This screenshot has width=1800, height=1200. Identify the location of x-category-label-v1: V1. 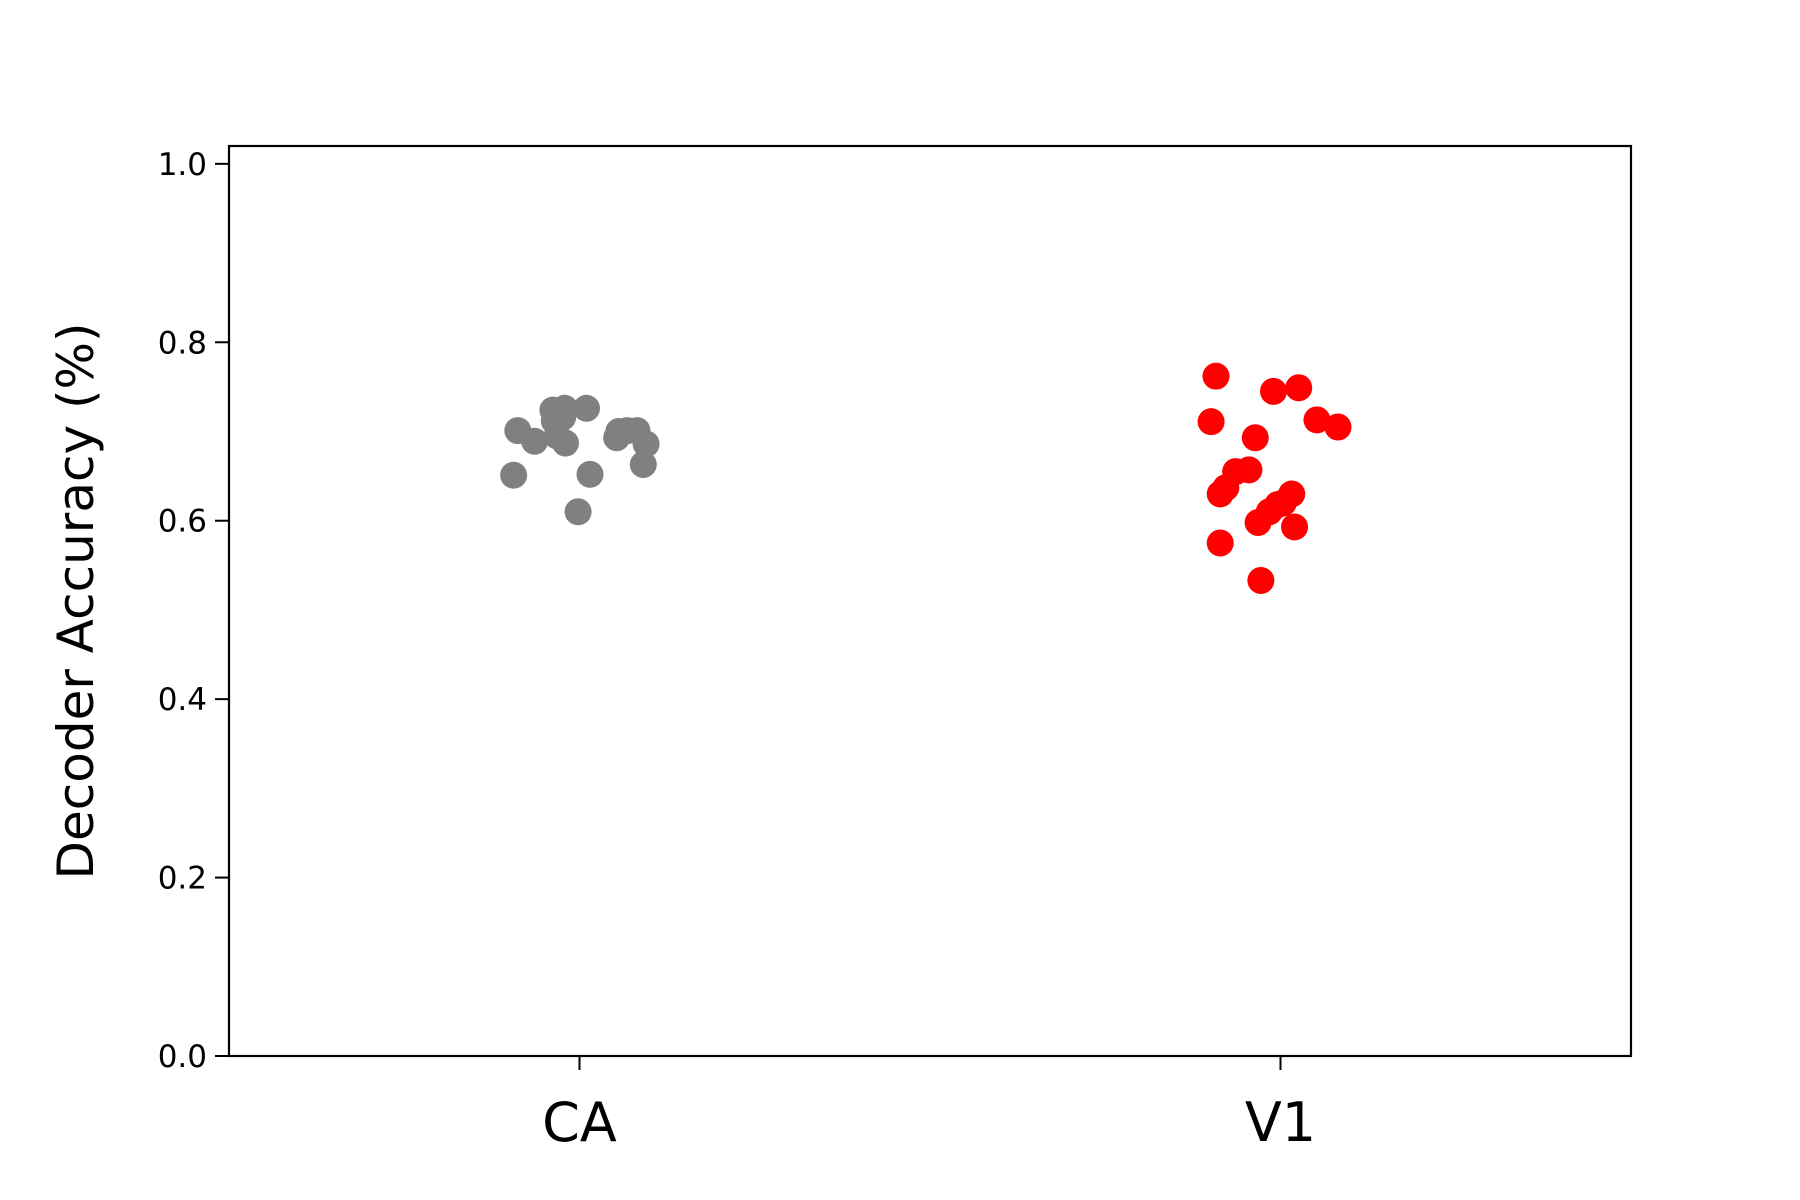
(1280, 1122).